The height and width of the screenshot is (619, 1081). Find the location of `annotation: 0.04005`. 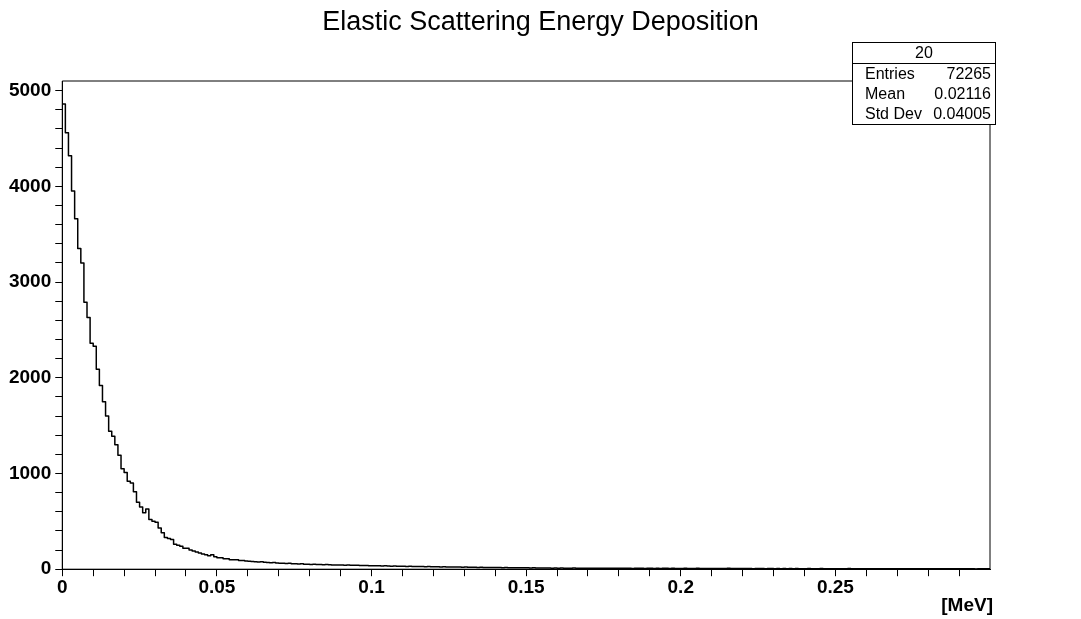

annotation: 0.04005 is located at coordinates (962, 114).